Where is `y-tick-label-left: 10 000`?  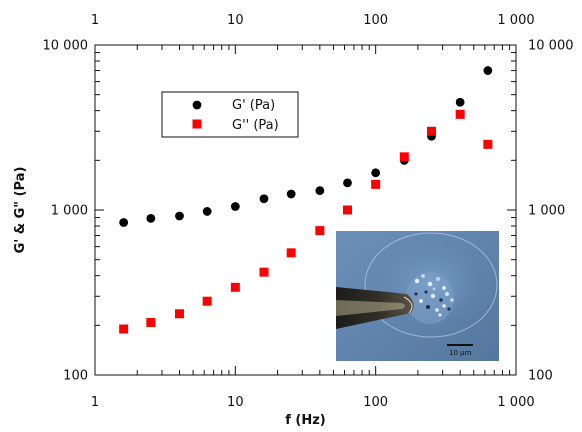 y-tick-label-left: 10 000 is located at coordinates (66, 46).